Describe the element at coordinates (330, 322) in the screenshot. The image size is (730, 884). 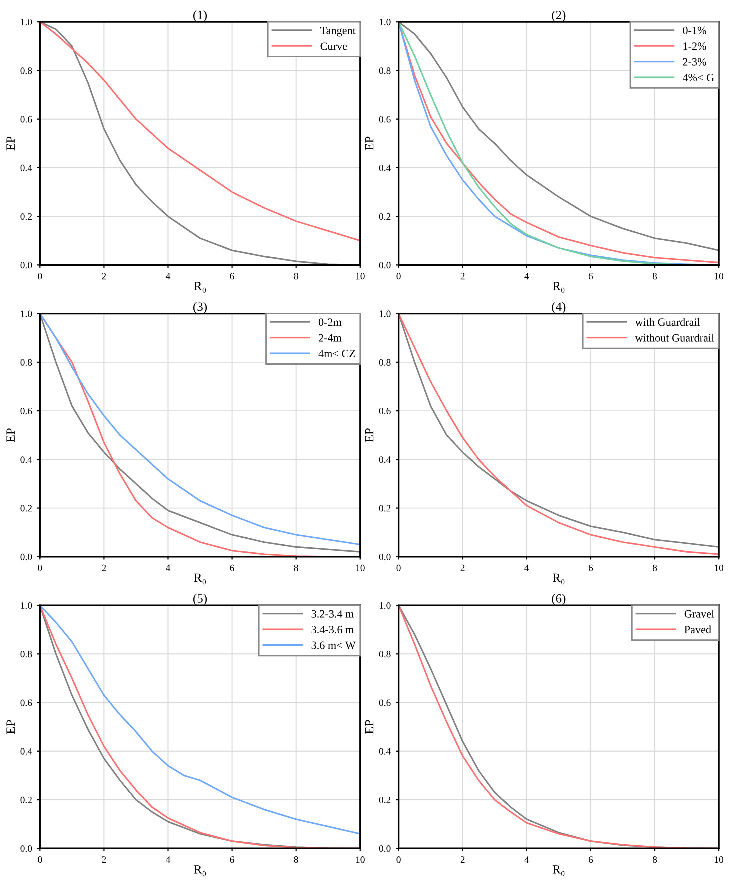
I see `legend-label: 0-2m` at that location.